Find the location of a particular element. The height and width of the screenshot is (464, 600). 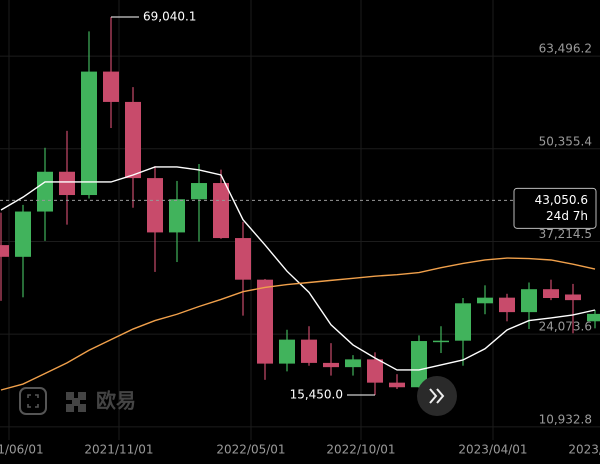

y-tick-label: 50,355.4 is located at coordinates (565, 141).